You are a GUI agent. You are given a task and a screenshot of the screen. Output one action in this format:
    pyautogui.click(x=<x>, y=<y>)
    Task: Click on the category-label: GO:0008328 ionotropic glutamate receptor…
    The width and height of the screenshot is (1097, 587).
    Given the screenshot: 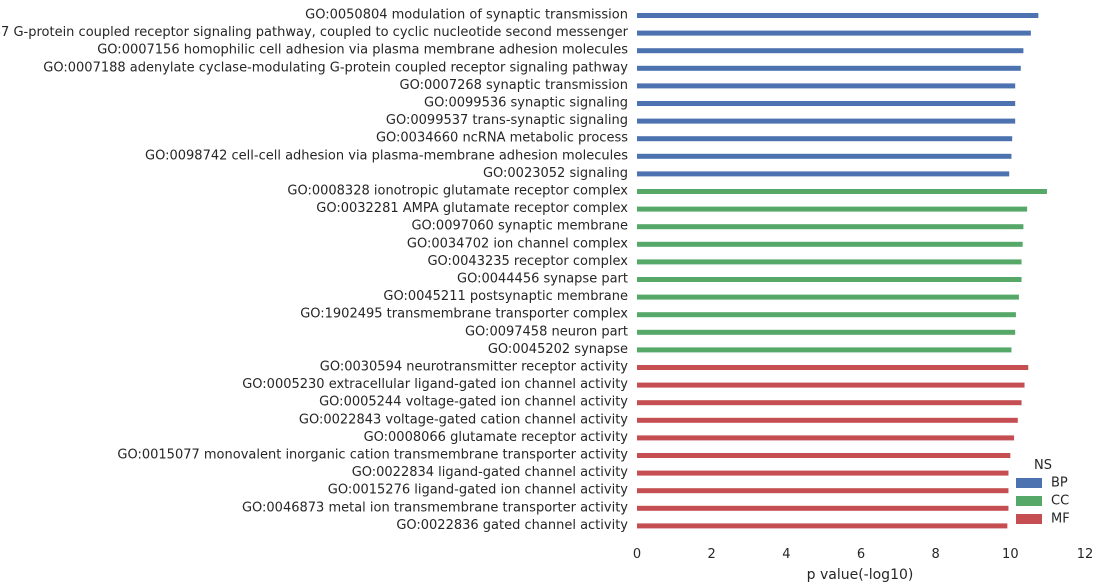 What is the action you would take?
    pyautogui.click(x=457, y=191)
    